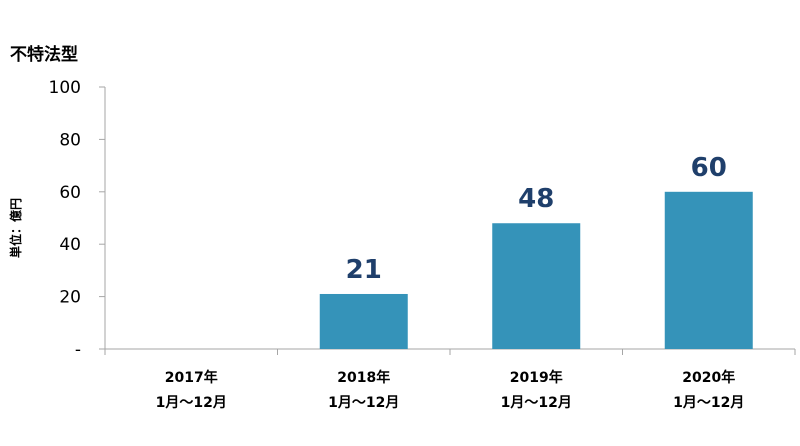  I want to click on y-tick-label: 60, so click(70, 193).